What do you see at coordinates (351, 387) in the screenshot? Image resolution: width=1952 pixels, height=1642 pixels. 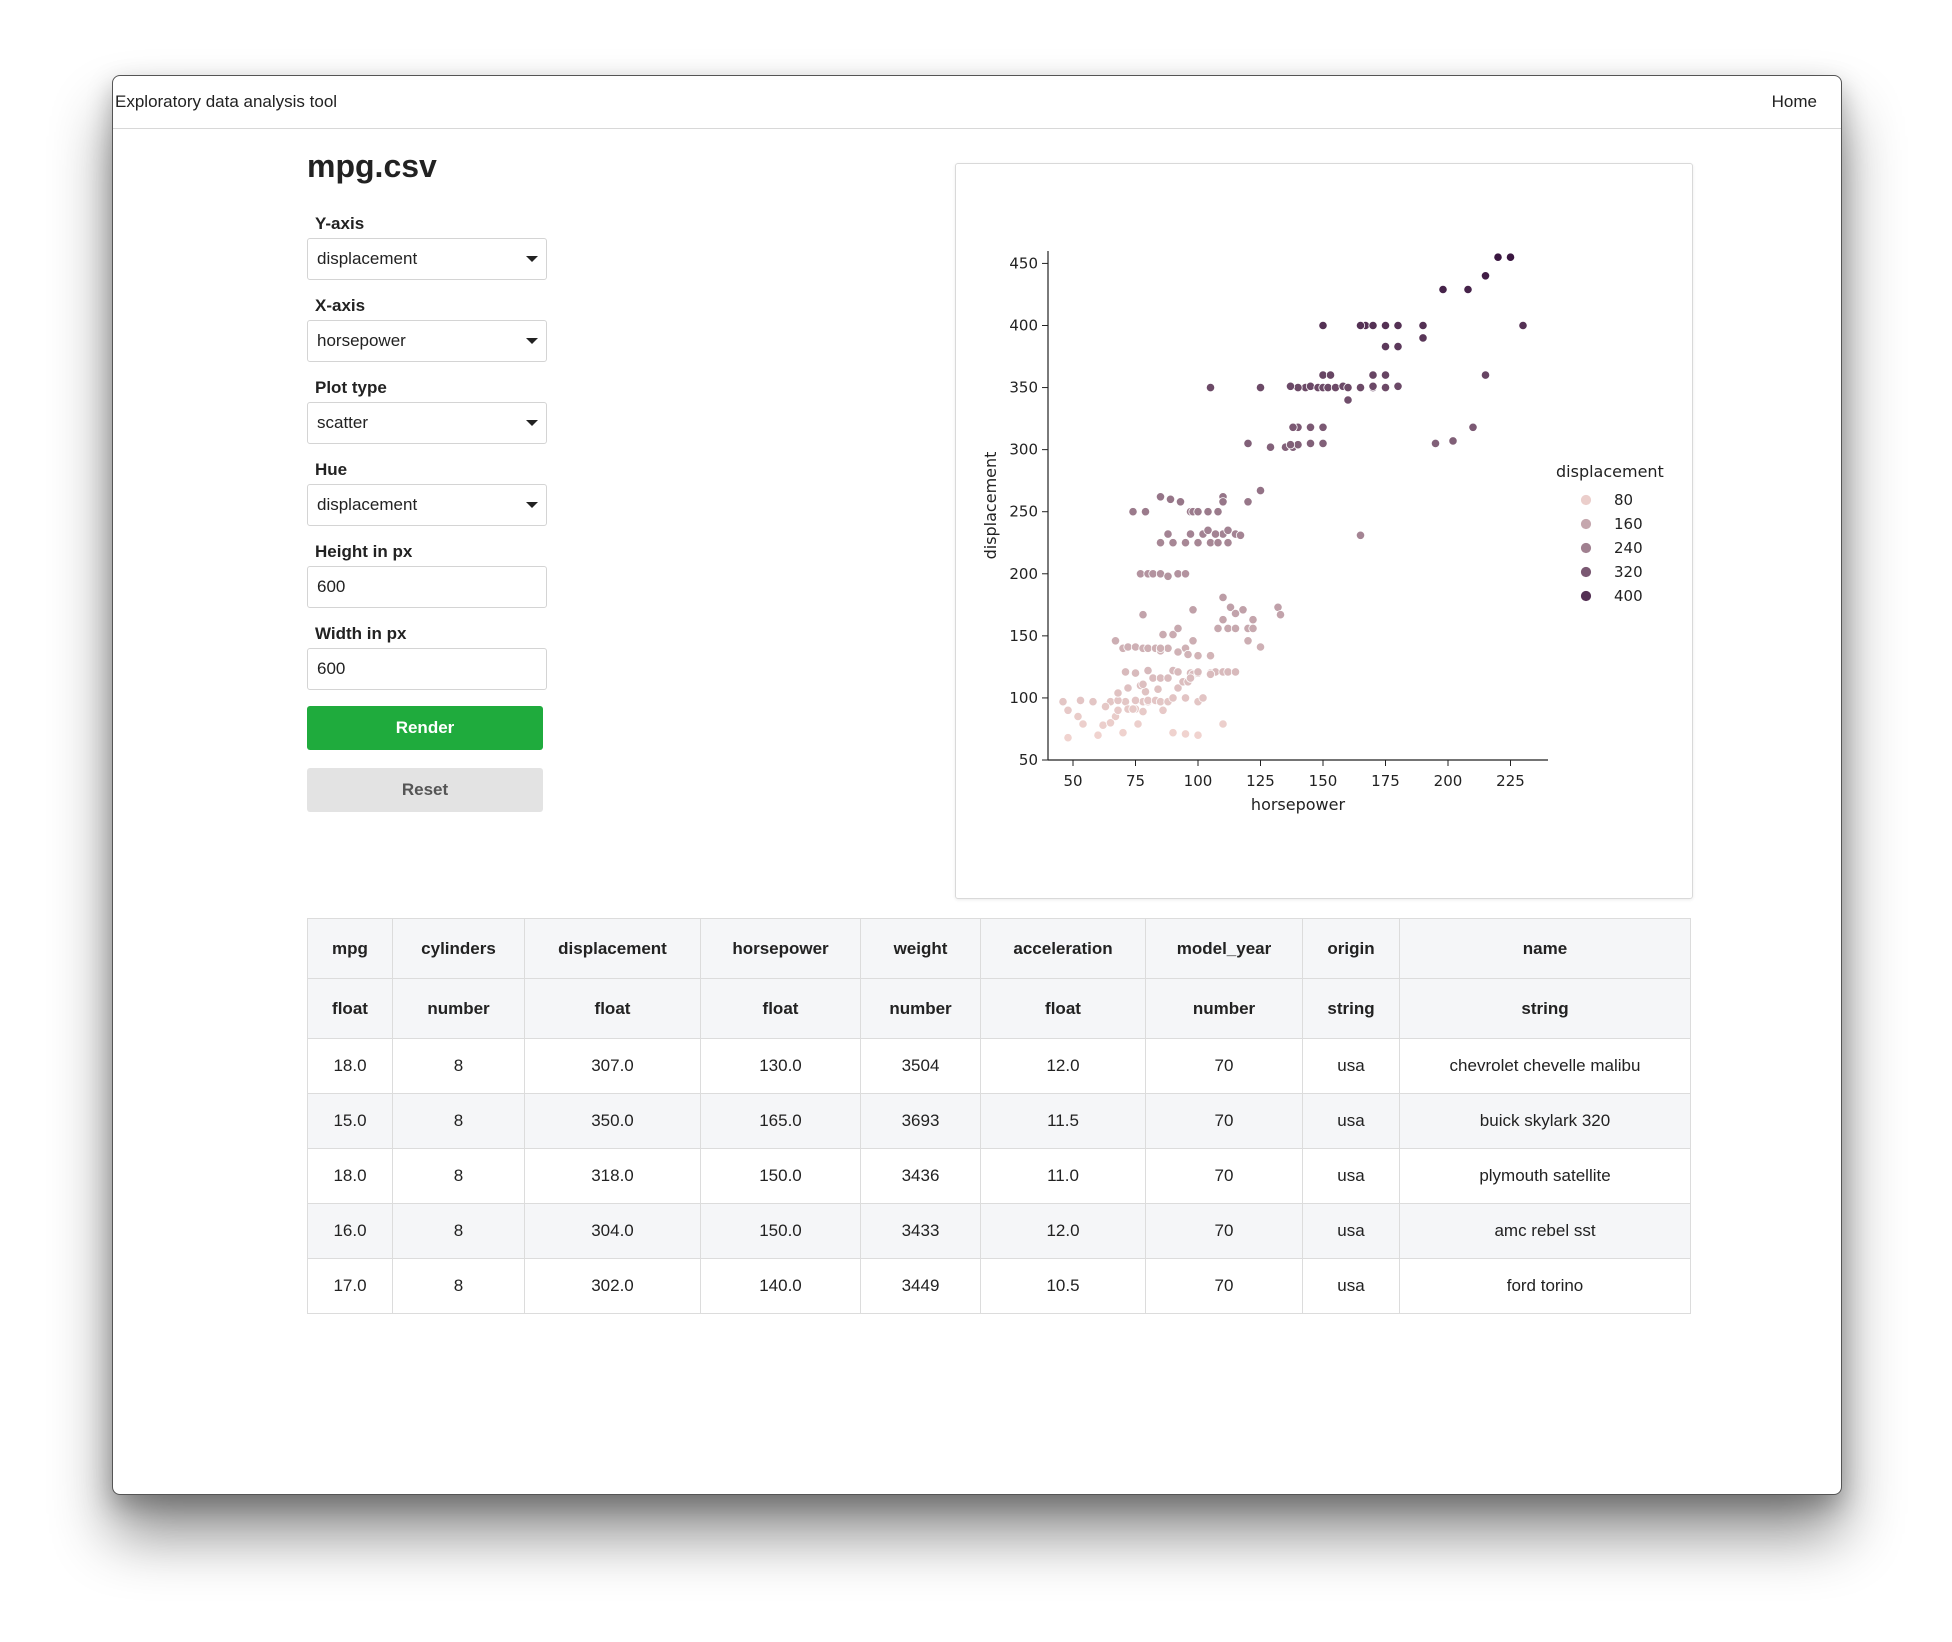 I see `plot-type-label: Plot type` at bounding box center [351, 387].